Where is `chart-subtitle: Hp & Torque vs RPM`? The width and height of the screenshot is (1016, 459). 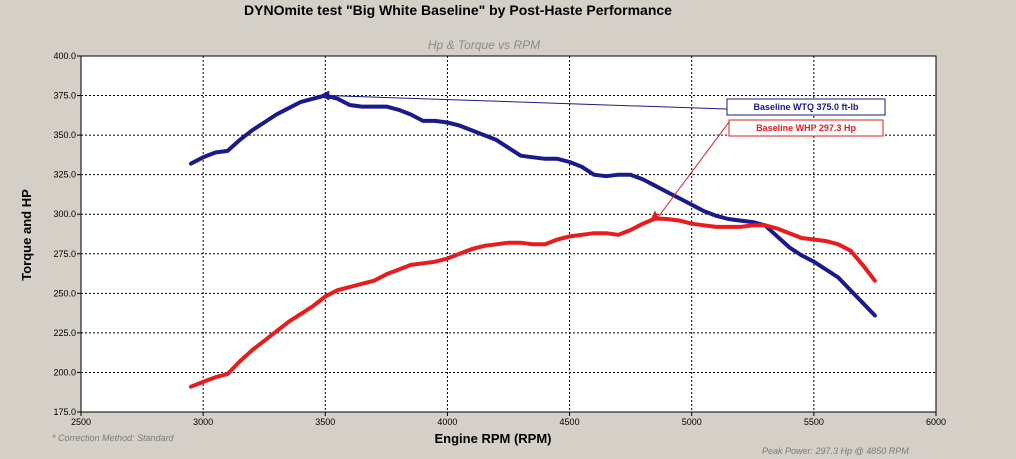
chart-subtitle: Hp & Torque vs RPM is located at coordinates (484, 45).